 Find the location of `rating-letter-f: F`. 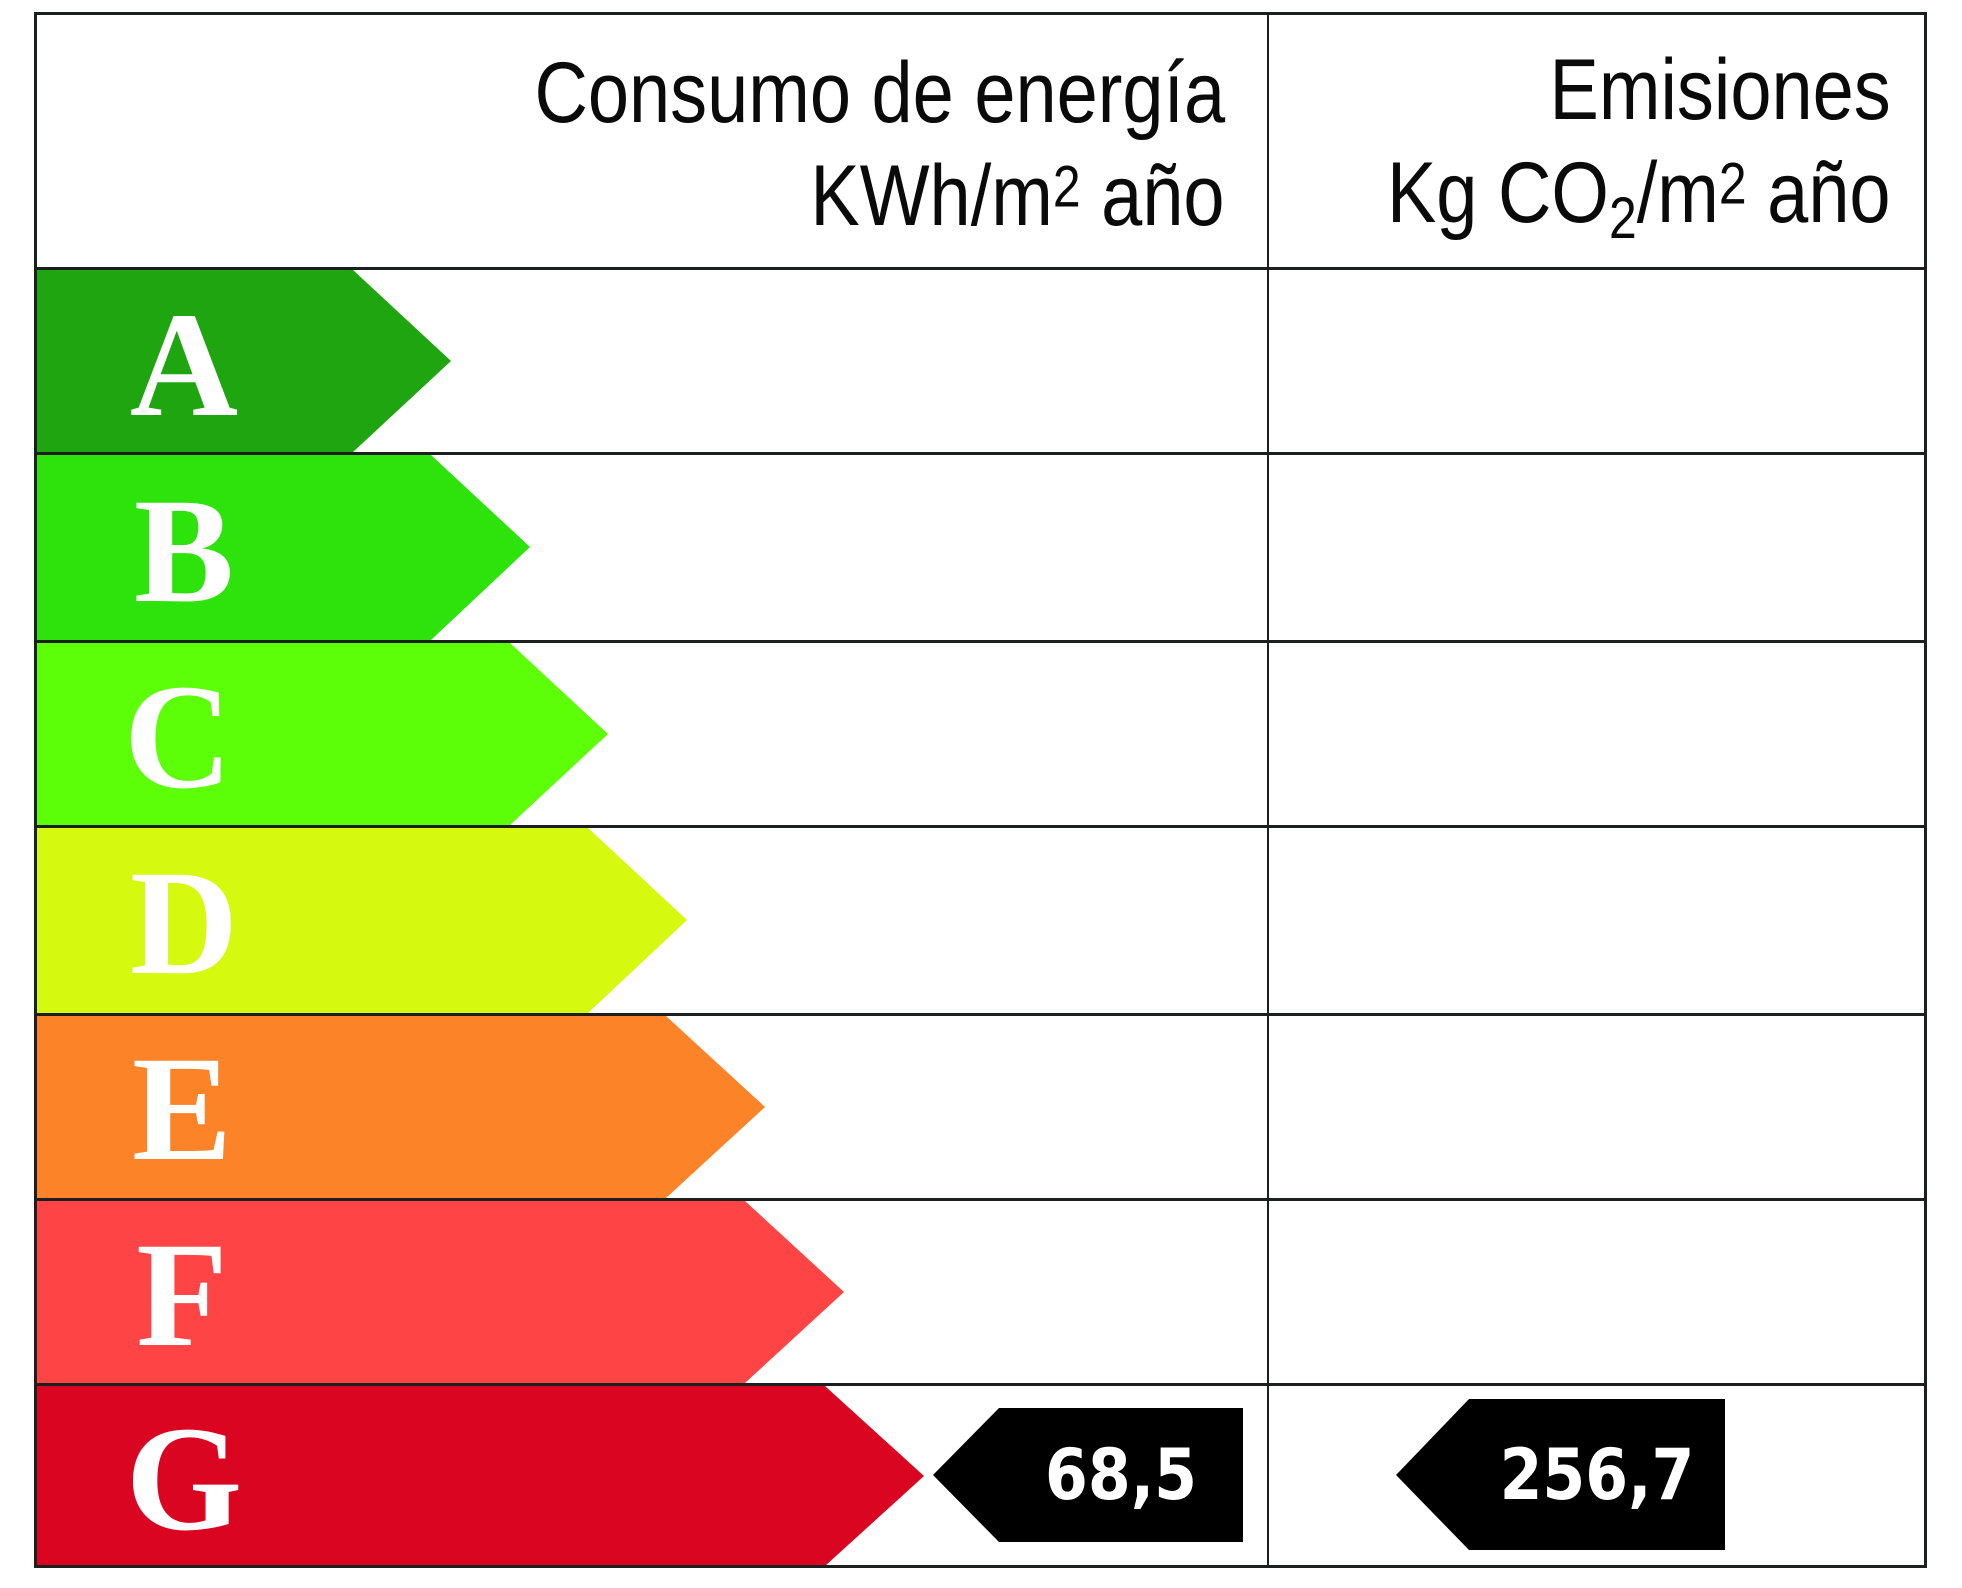

rating-letter-f: F is located at coordinates (182, 1295).